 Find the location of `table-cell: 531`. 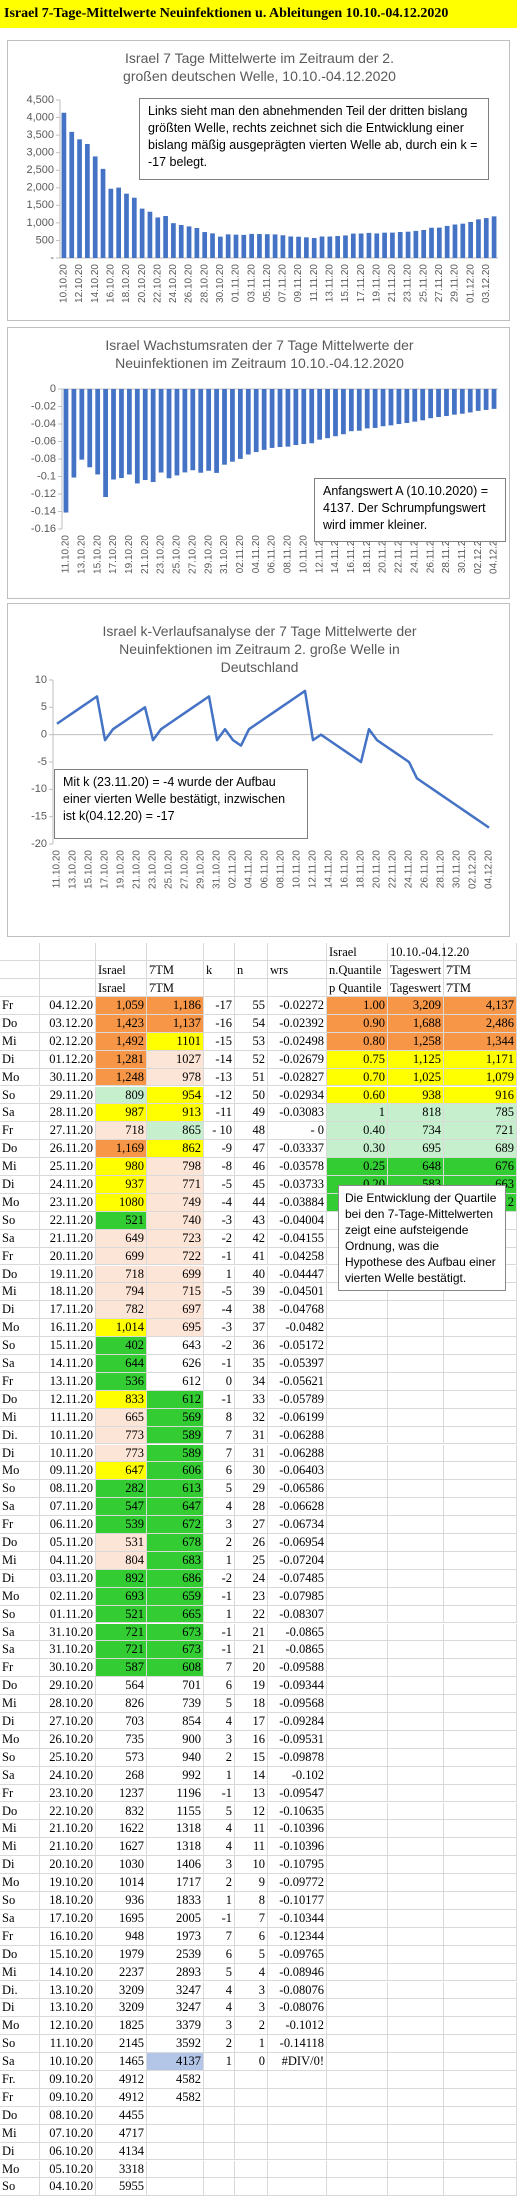

table-cell: 531 is located at coordinates (121, 1543).